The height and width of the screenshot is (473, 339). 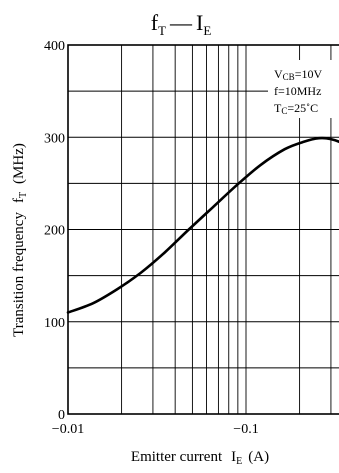 I want to click on y-tick-label: 0, so click(x=61, y=415).